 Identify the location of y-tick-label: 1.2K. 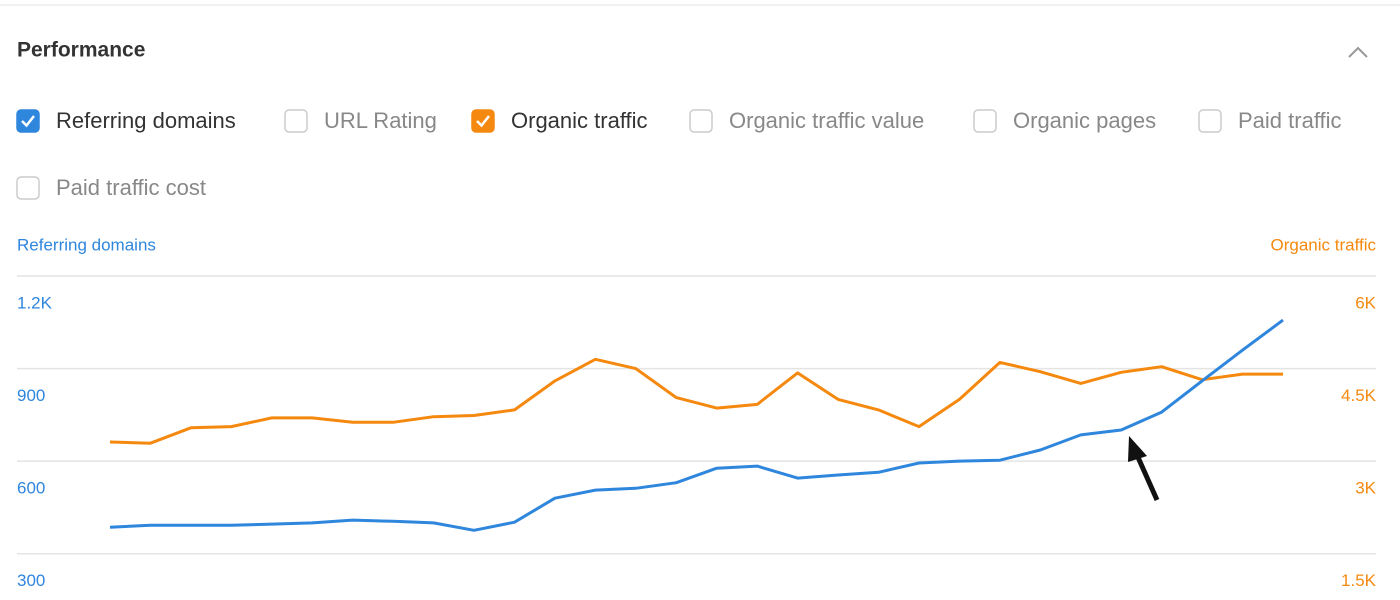
(35, 302).